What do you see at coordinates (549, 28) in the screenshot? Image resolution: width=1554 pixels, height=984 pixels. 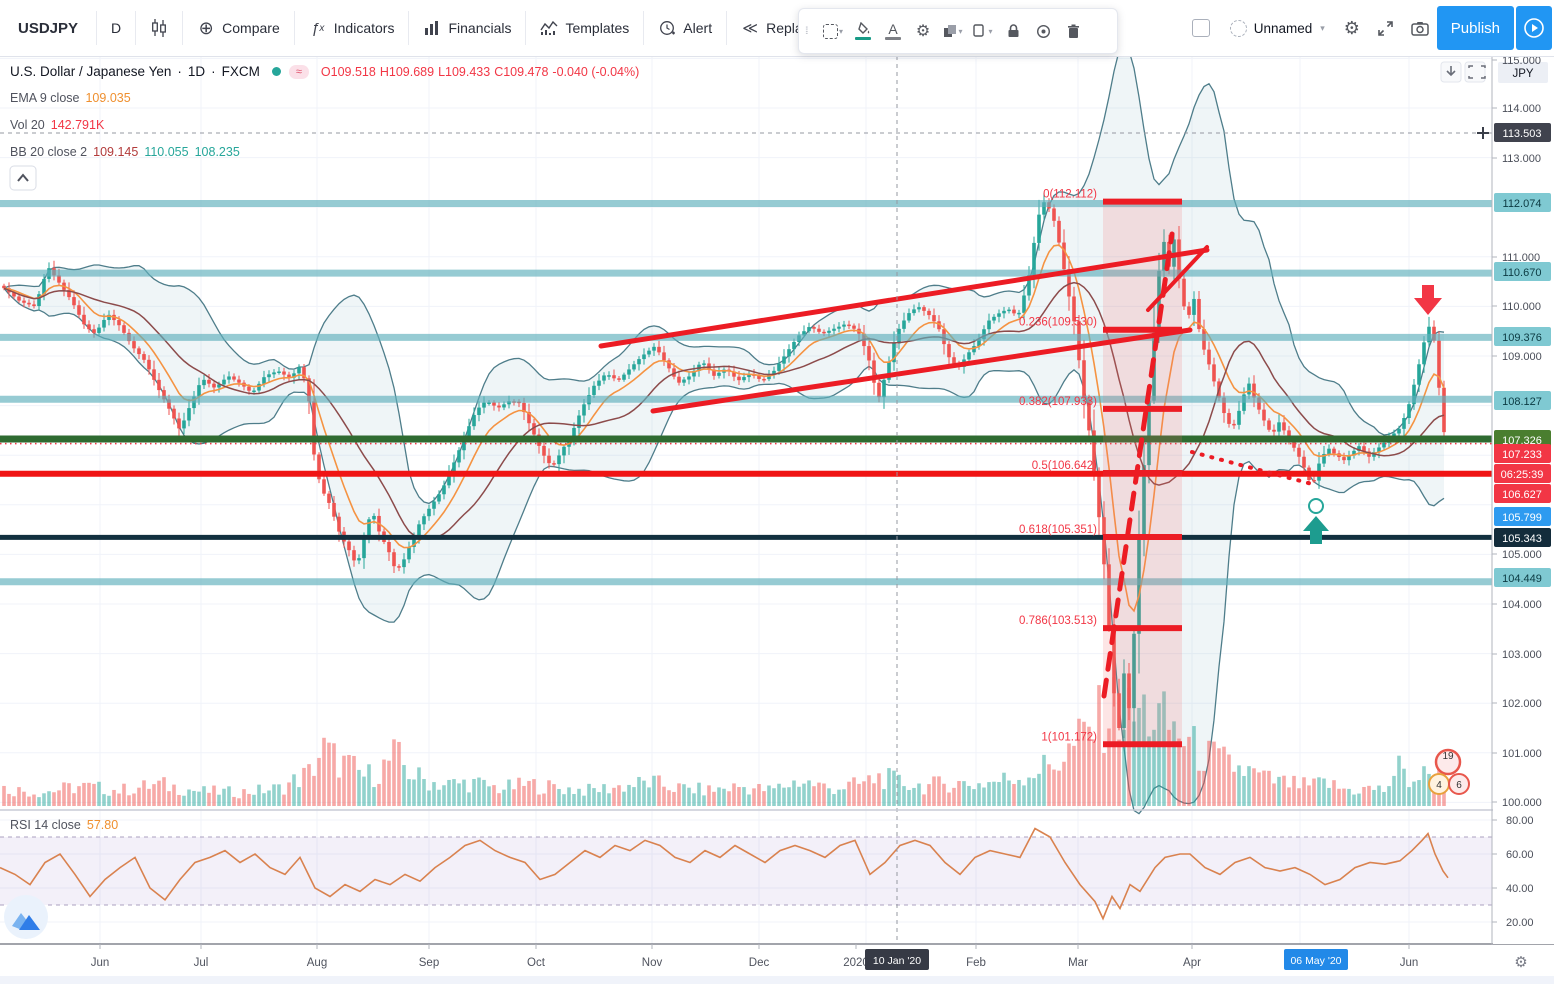 I see `templates-icon` at bounding box center [549, 28].